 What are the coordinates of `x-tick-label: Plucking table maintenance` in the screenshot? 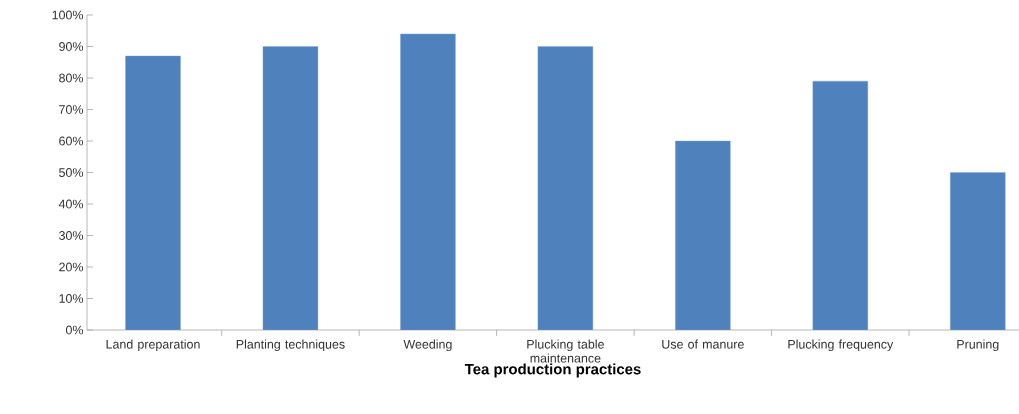 It's located at (565, 351).